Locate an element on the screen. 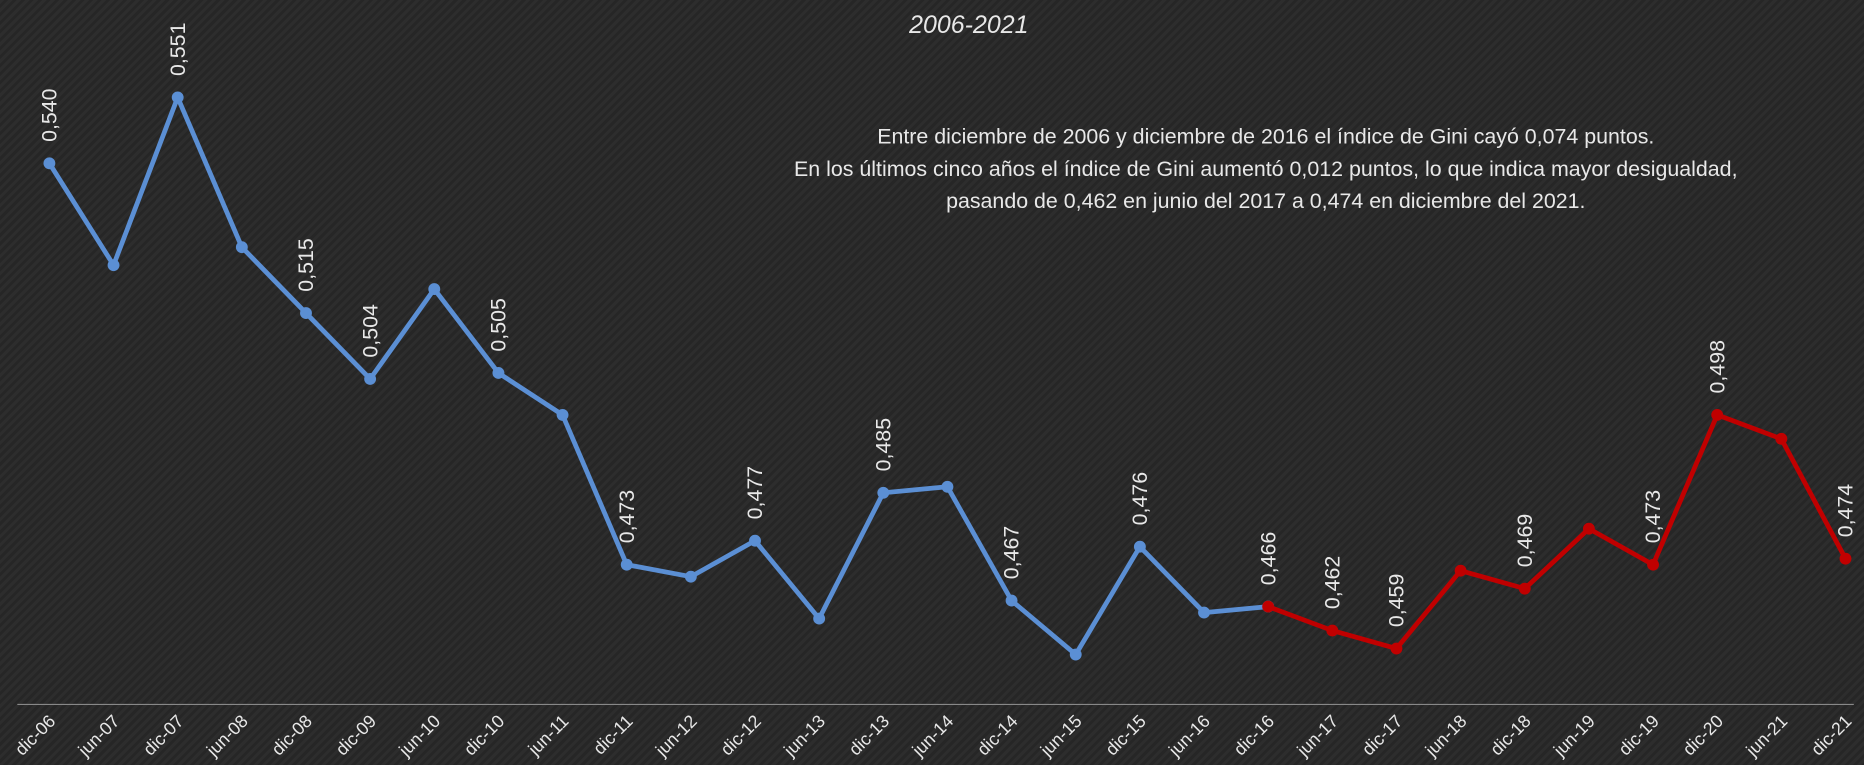 The height and width of the screenshot is (765, 1864). data-label: 0,551 is located at coordinates (178, 49).